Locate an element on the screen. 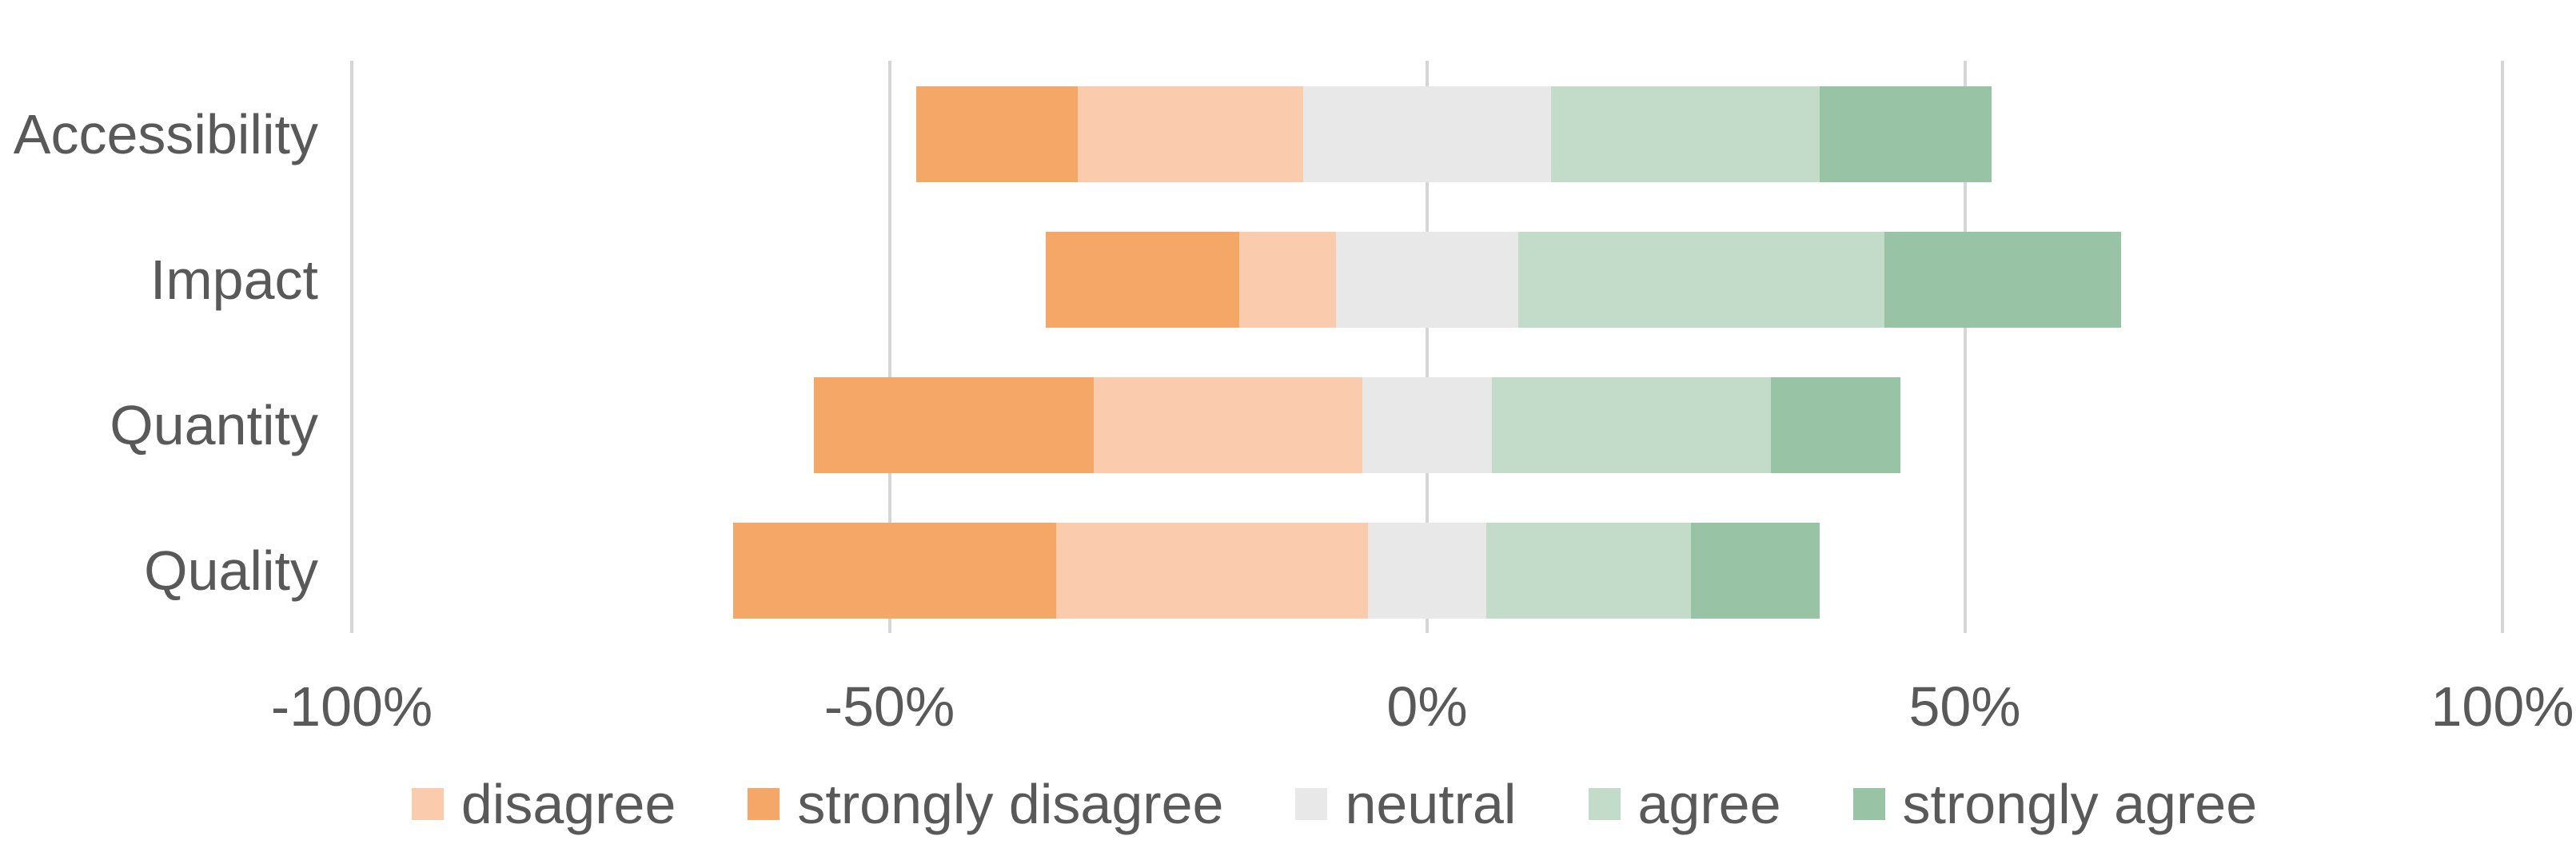 The width and height of the screenshot is (2576, 852). bar-segment-disagree-accessibility is located at coordinates (1190, 134).